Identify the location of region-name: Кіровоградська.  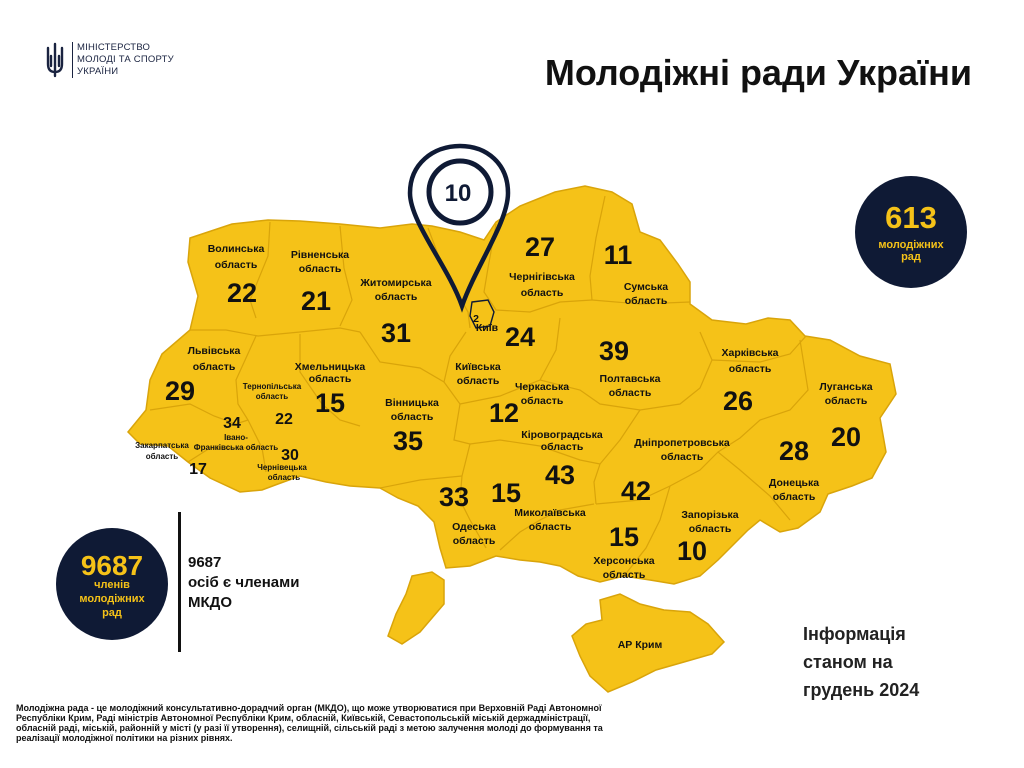
(562, 435).